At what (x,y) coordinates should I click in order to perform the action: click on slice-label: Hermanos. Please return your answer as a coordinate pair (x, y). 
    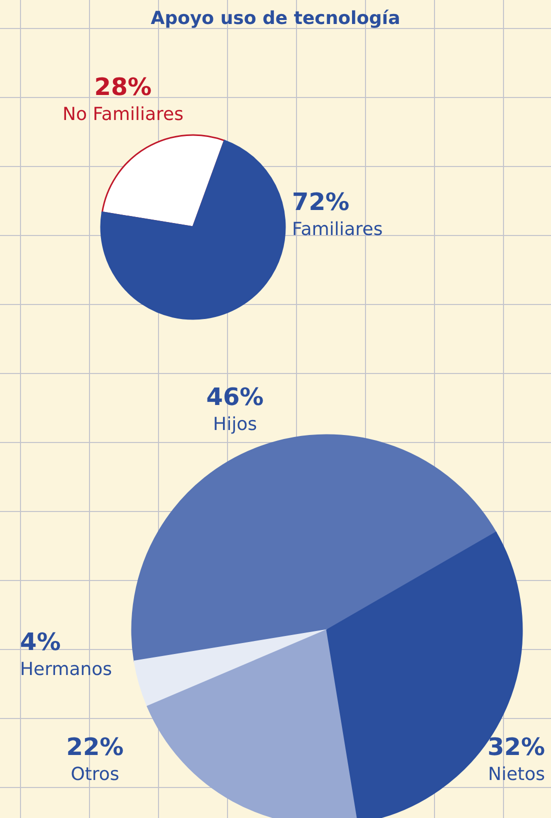
    Looking at the image, I should click on (66, 669).